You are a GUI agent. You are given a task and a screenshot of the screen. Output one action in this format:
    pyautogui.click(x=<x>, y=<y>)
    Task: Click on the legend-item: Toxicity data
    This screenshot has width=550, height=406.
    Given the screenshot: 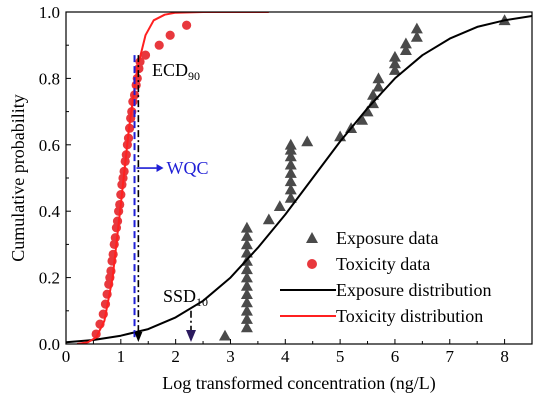 What is the action you would take?
    pyautogui.click(x=368, y=264)
    